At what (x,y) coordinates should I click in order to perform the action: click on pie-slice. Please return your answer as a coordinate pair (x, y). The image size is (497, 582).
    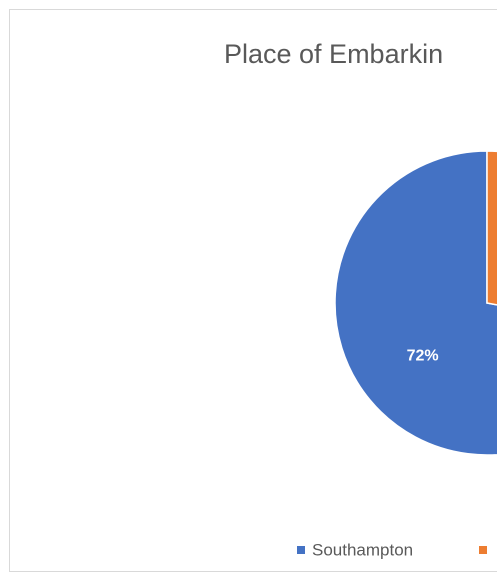
    Looking at the image, I should click on (491, 228).